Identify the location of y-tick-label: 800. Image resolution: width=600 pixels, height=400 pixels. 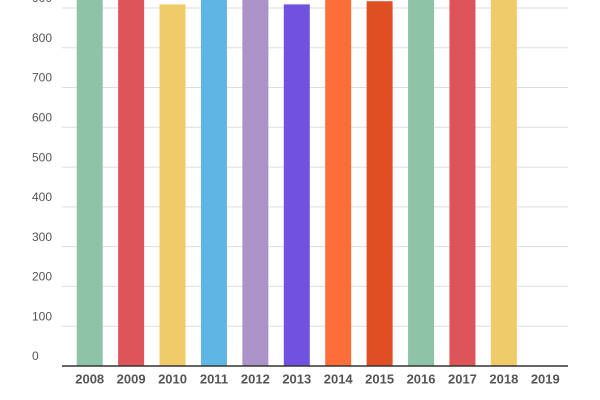
(42, 38).